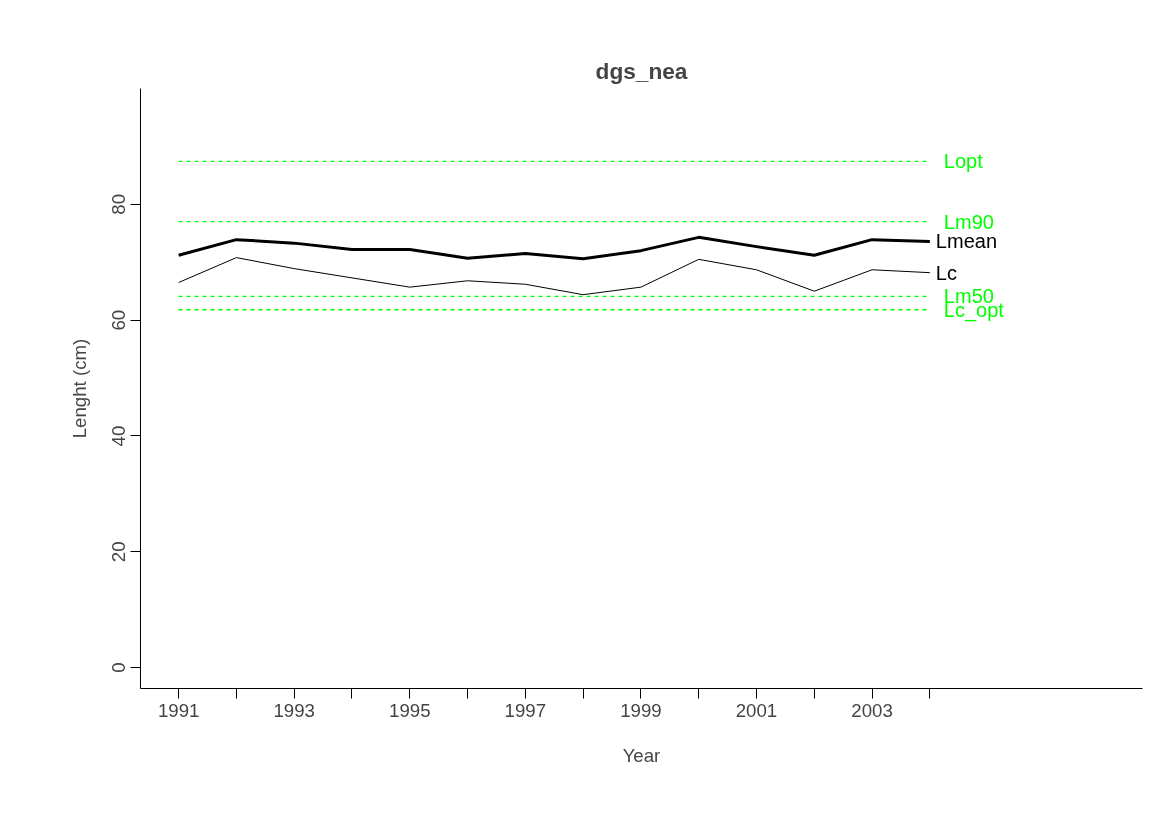 Image resolution: width=1157 pixels, height=823 pixels. I want to click on series-label: Lc, so click(946, 272).